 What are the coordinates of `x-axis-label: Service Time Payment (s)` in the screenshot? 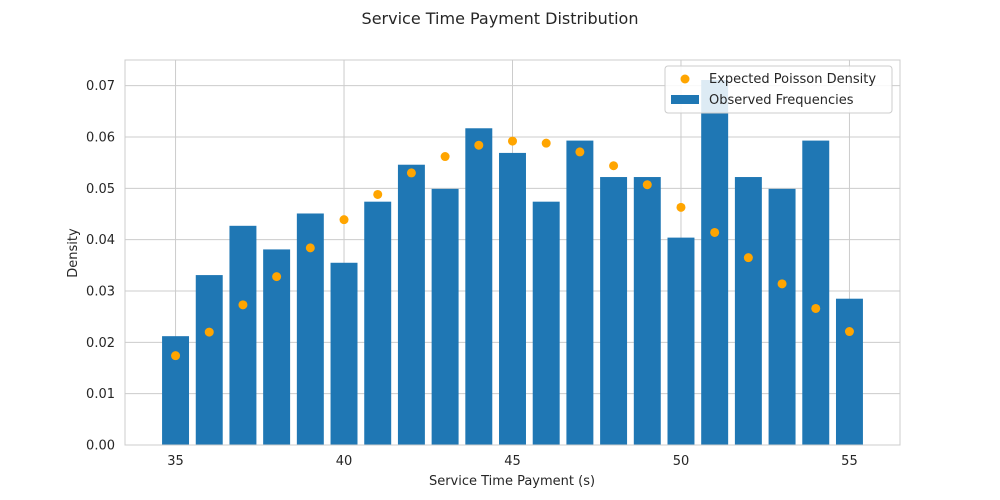 It's located at (512, 481).